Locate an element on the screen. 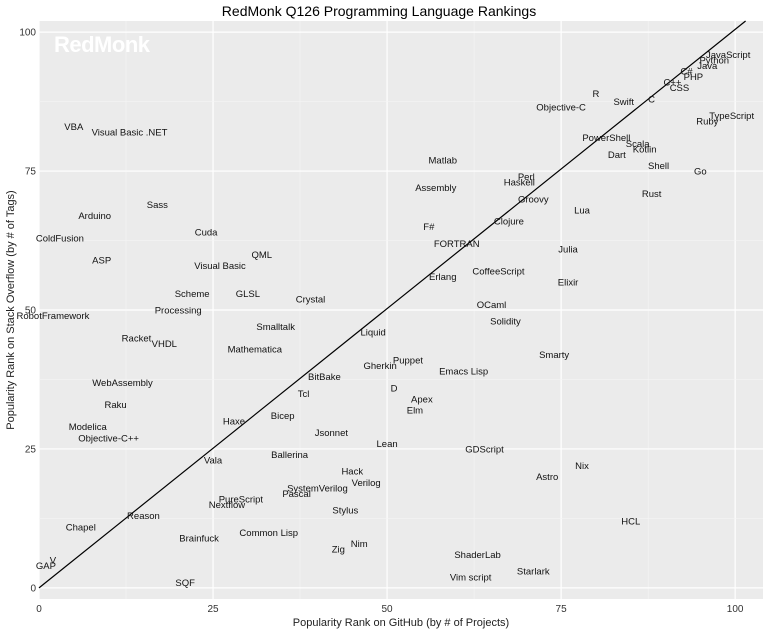 This screenshot has width=768, height=633. data-point-label: GDScript is located at coordinates (484, 449).